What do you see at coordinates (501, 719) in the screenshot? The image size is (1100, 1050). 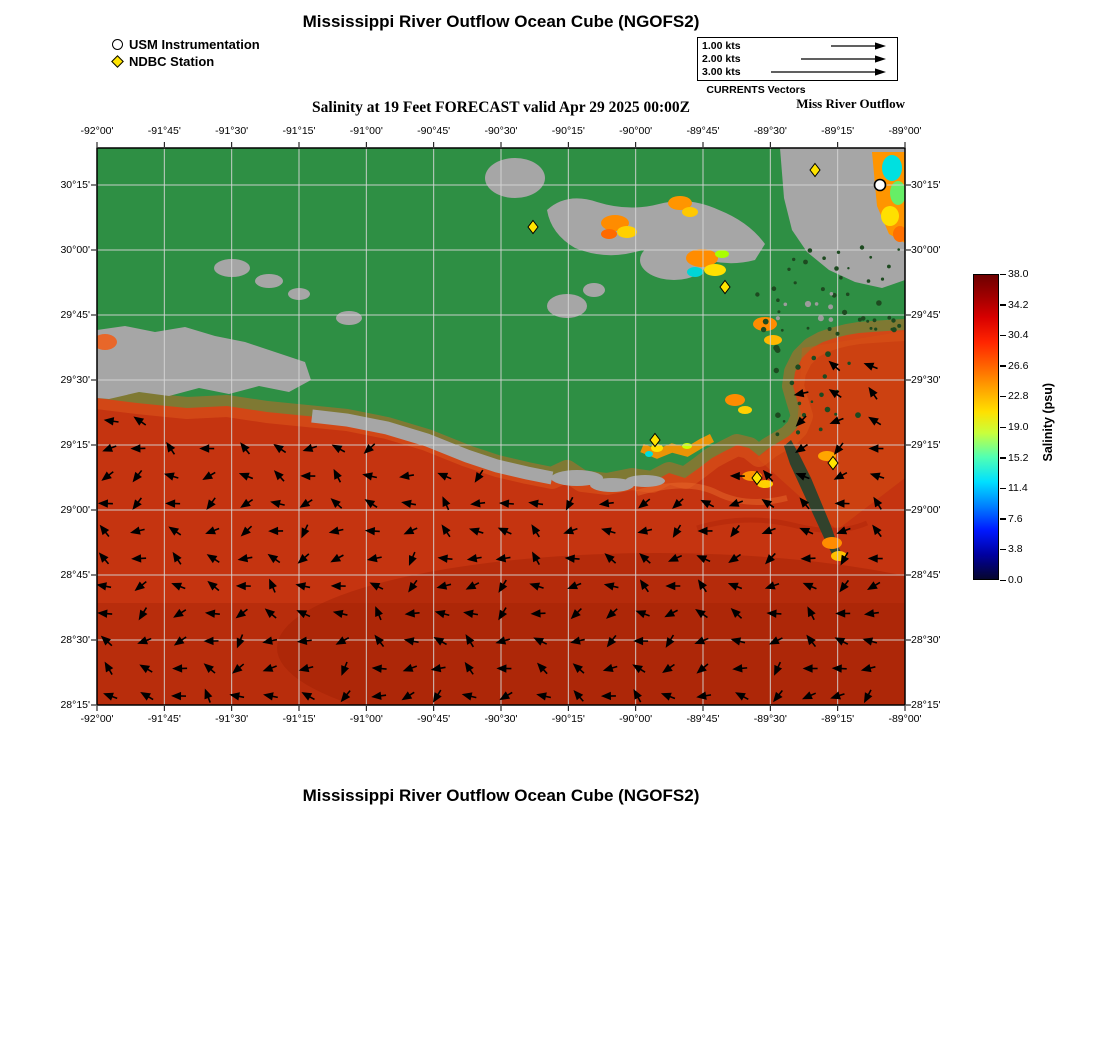 I see `x-axis-tick-bottom: -90°30'` at bounding box center [501, 719].